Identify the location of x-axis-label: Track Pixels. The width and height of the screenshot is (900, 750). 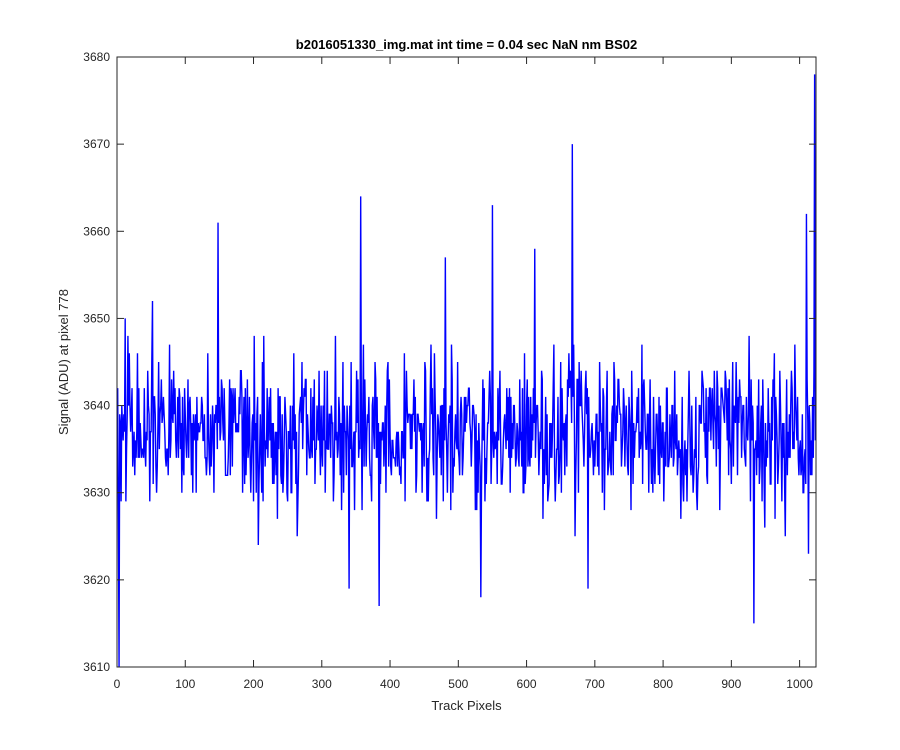
(466, 705).